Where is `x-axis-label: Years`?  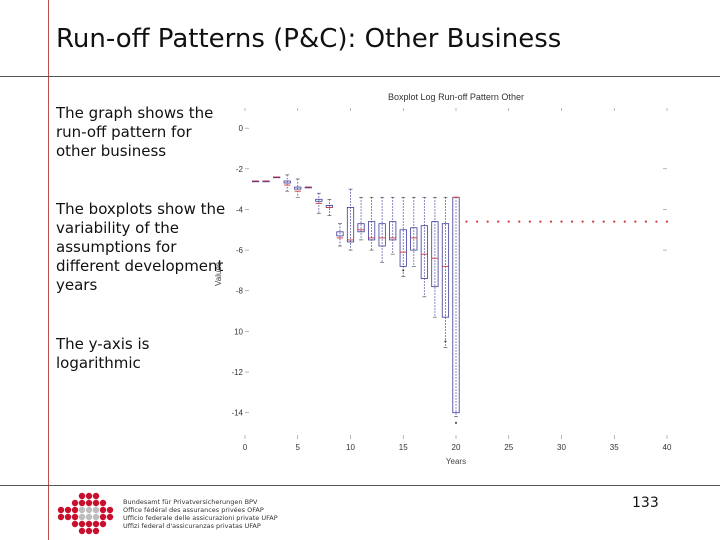
x-axis-label: Years is located at coordinates (456, 461).